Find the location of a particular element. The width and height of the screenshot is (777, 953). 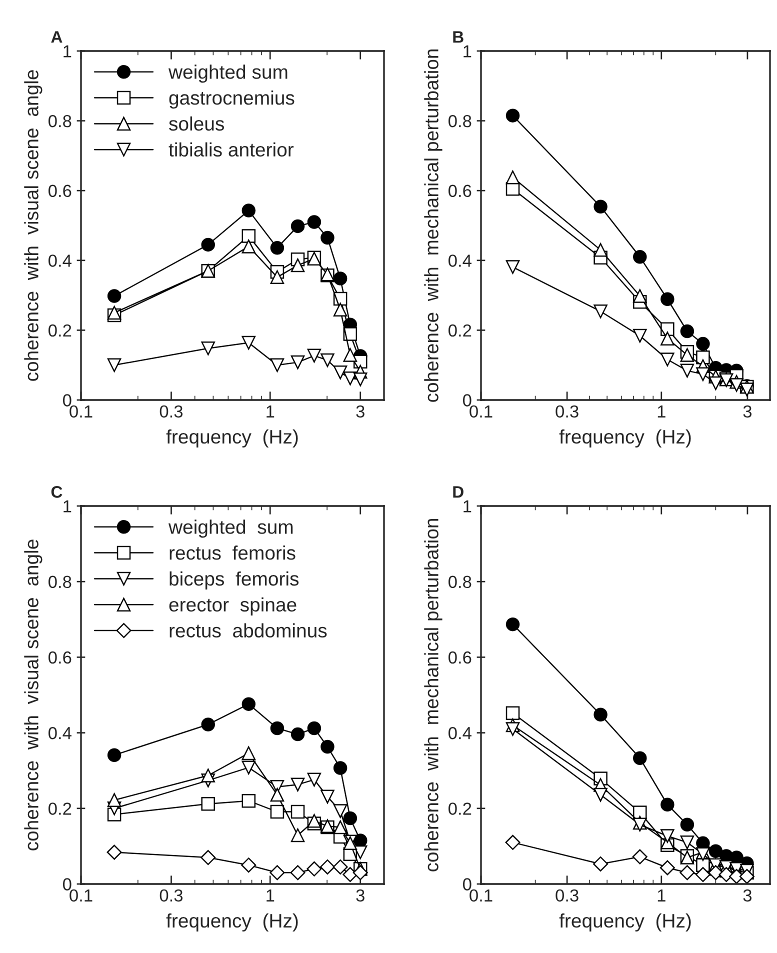

chart-title: D is located at coordinates (458, 492).